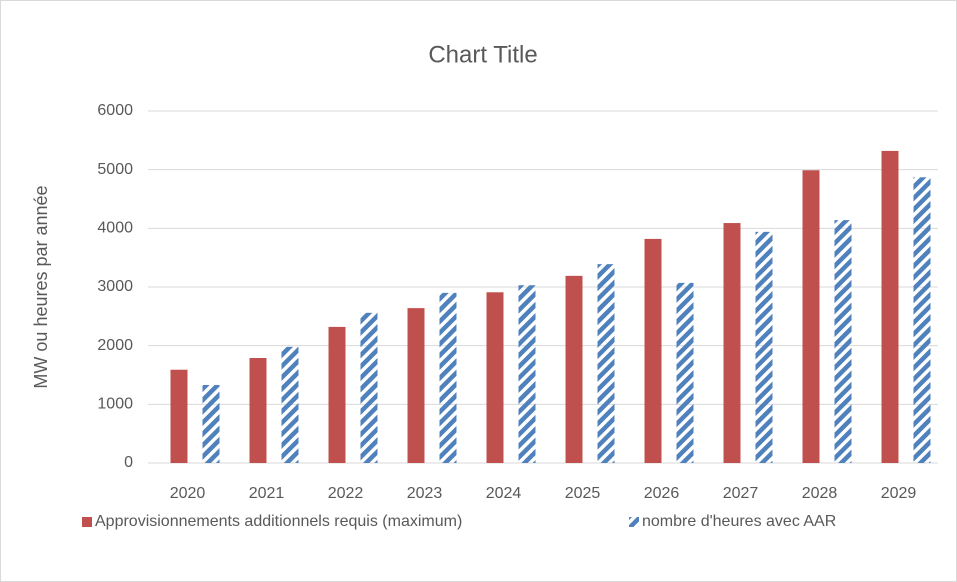 The height and width of the screenshot is (582, 957). I want to click on y-tick-label: 5000, so click(115, 169).